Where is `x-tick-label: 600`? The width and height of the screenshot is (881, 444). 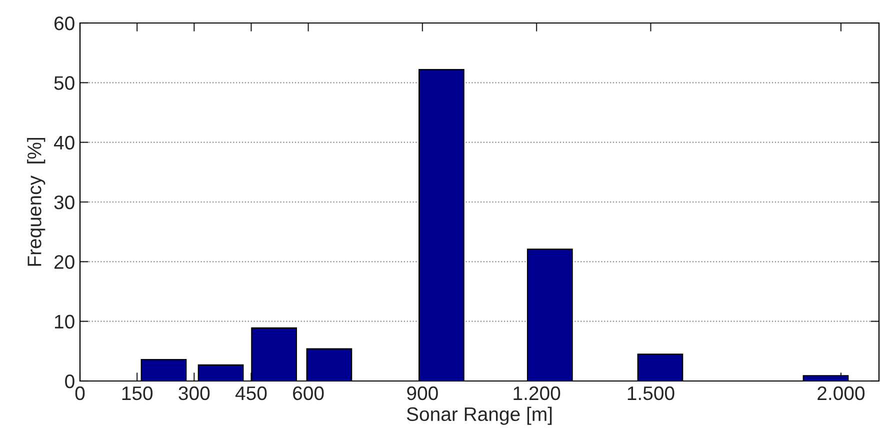
x-tick-label: 600 is located at coordinates (308, 393).